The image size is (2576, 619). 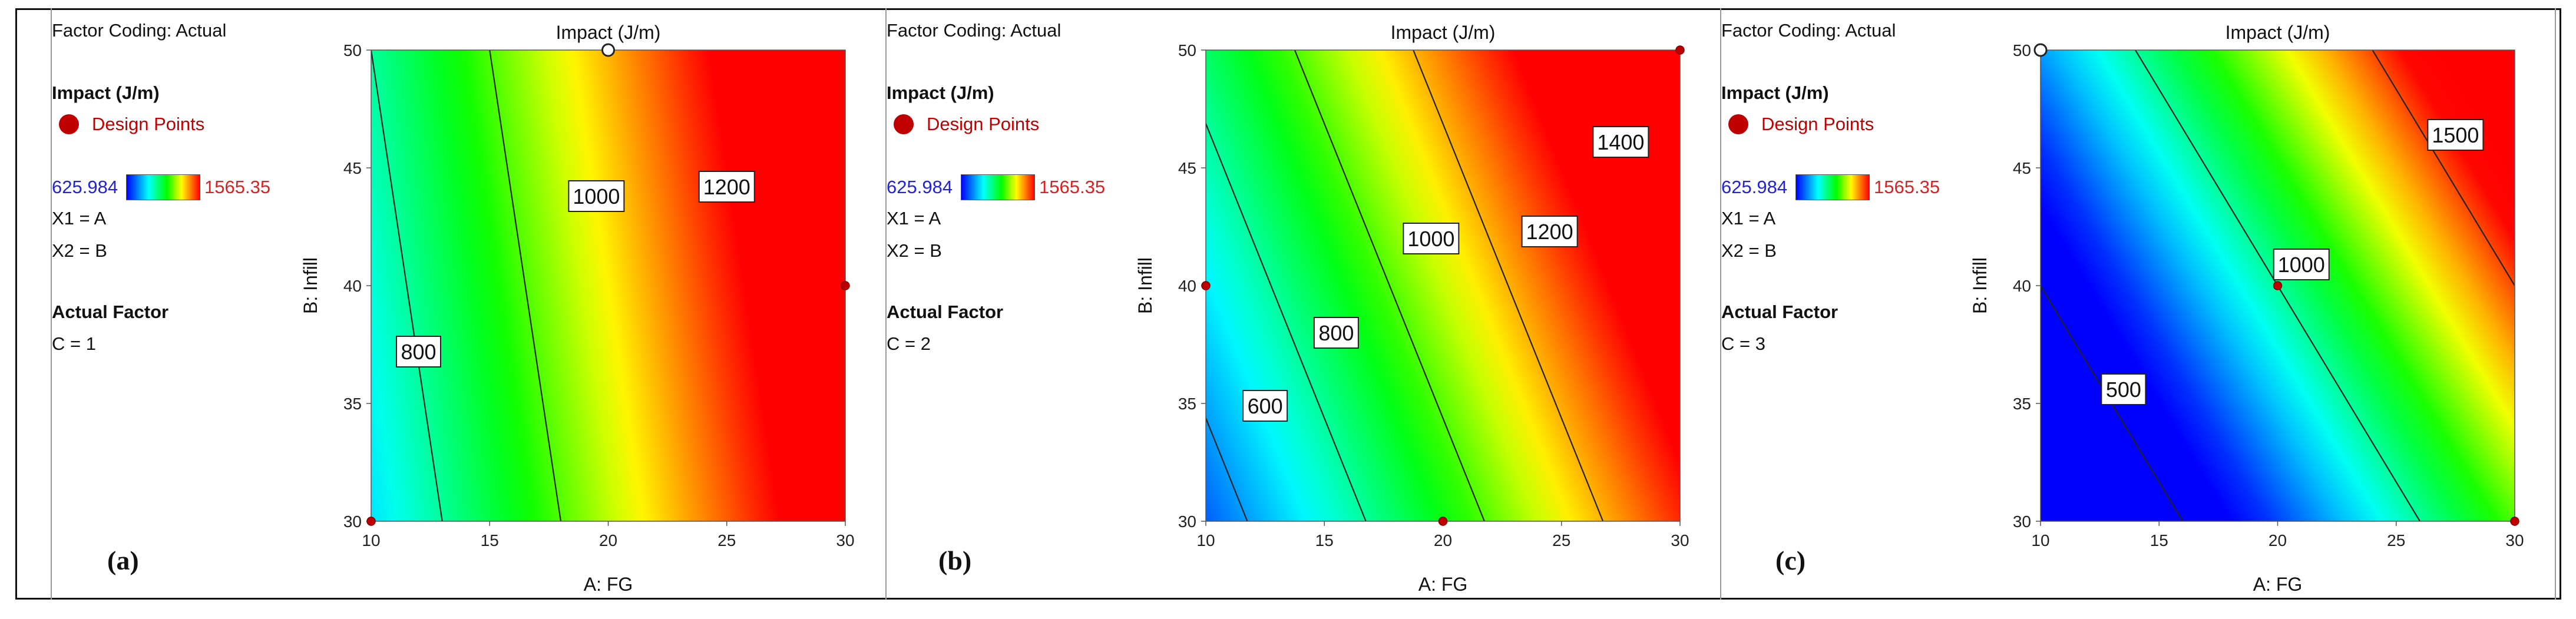 I want to click on actual-factor-value: C = 2, so click(x=909, y=343).